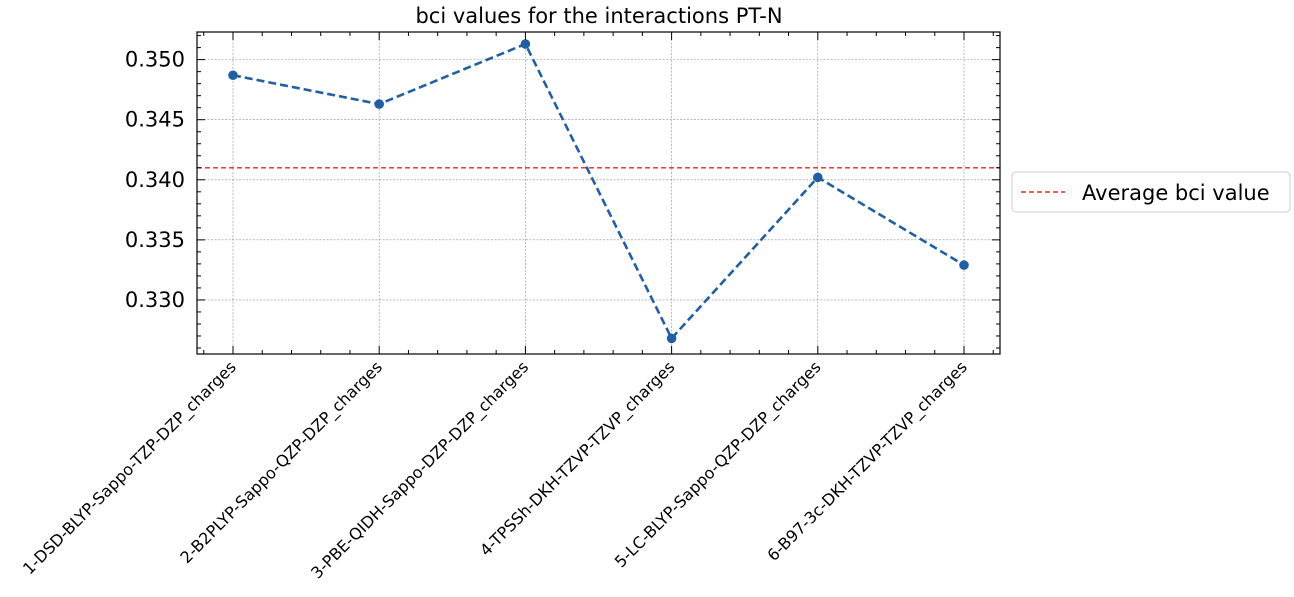 This screenshot has height=597, width=1294. Describe the element at coordinates (155, 300) in the screenshot. I see `y-tick-label: 0.330` at that location.